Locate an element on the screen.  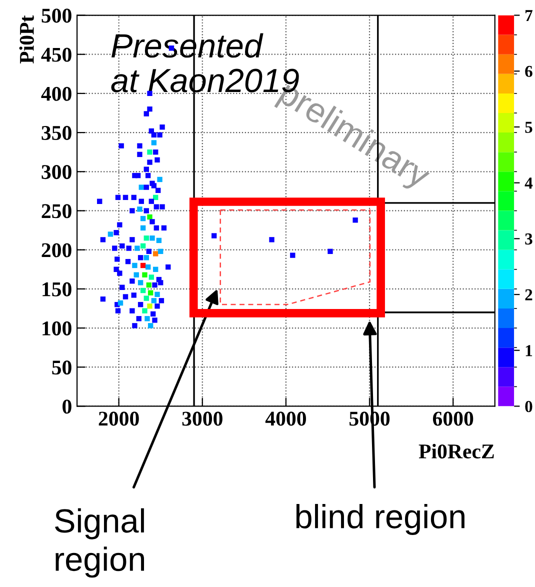
y-tick-label: 300 is located at coordinates (57, 172).